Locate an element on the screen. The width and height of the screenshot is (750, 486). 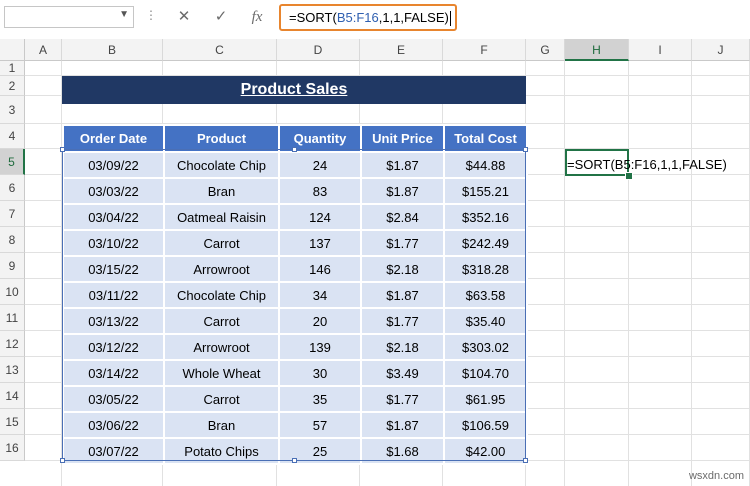
row-header-15: 15 is located at coordinates (12, 422).